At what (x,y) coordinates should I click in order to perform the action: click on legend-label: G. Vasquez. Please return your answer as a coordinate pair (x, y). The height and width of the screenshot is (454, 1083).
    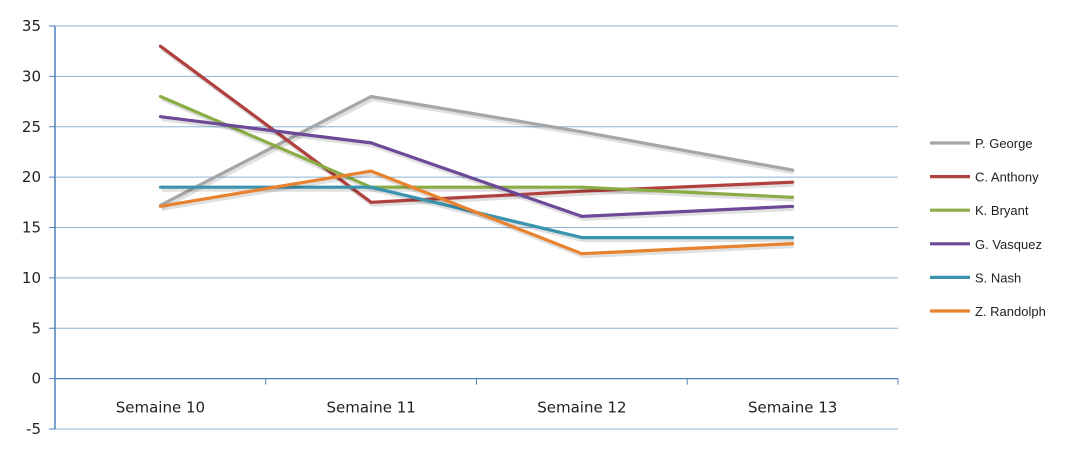
    Looking at the image, I should click on (1008, 244).